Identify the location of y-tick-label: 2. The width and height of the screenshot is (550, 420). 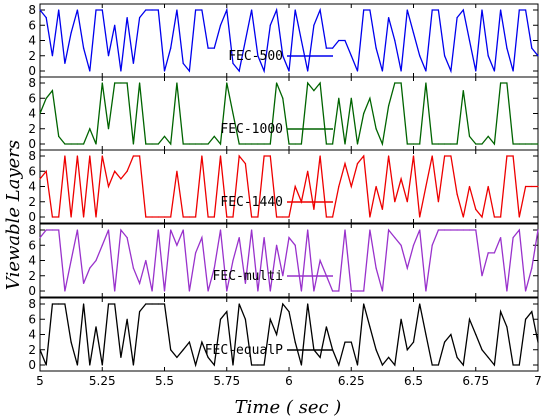
(32, 56).